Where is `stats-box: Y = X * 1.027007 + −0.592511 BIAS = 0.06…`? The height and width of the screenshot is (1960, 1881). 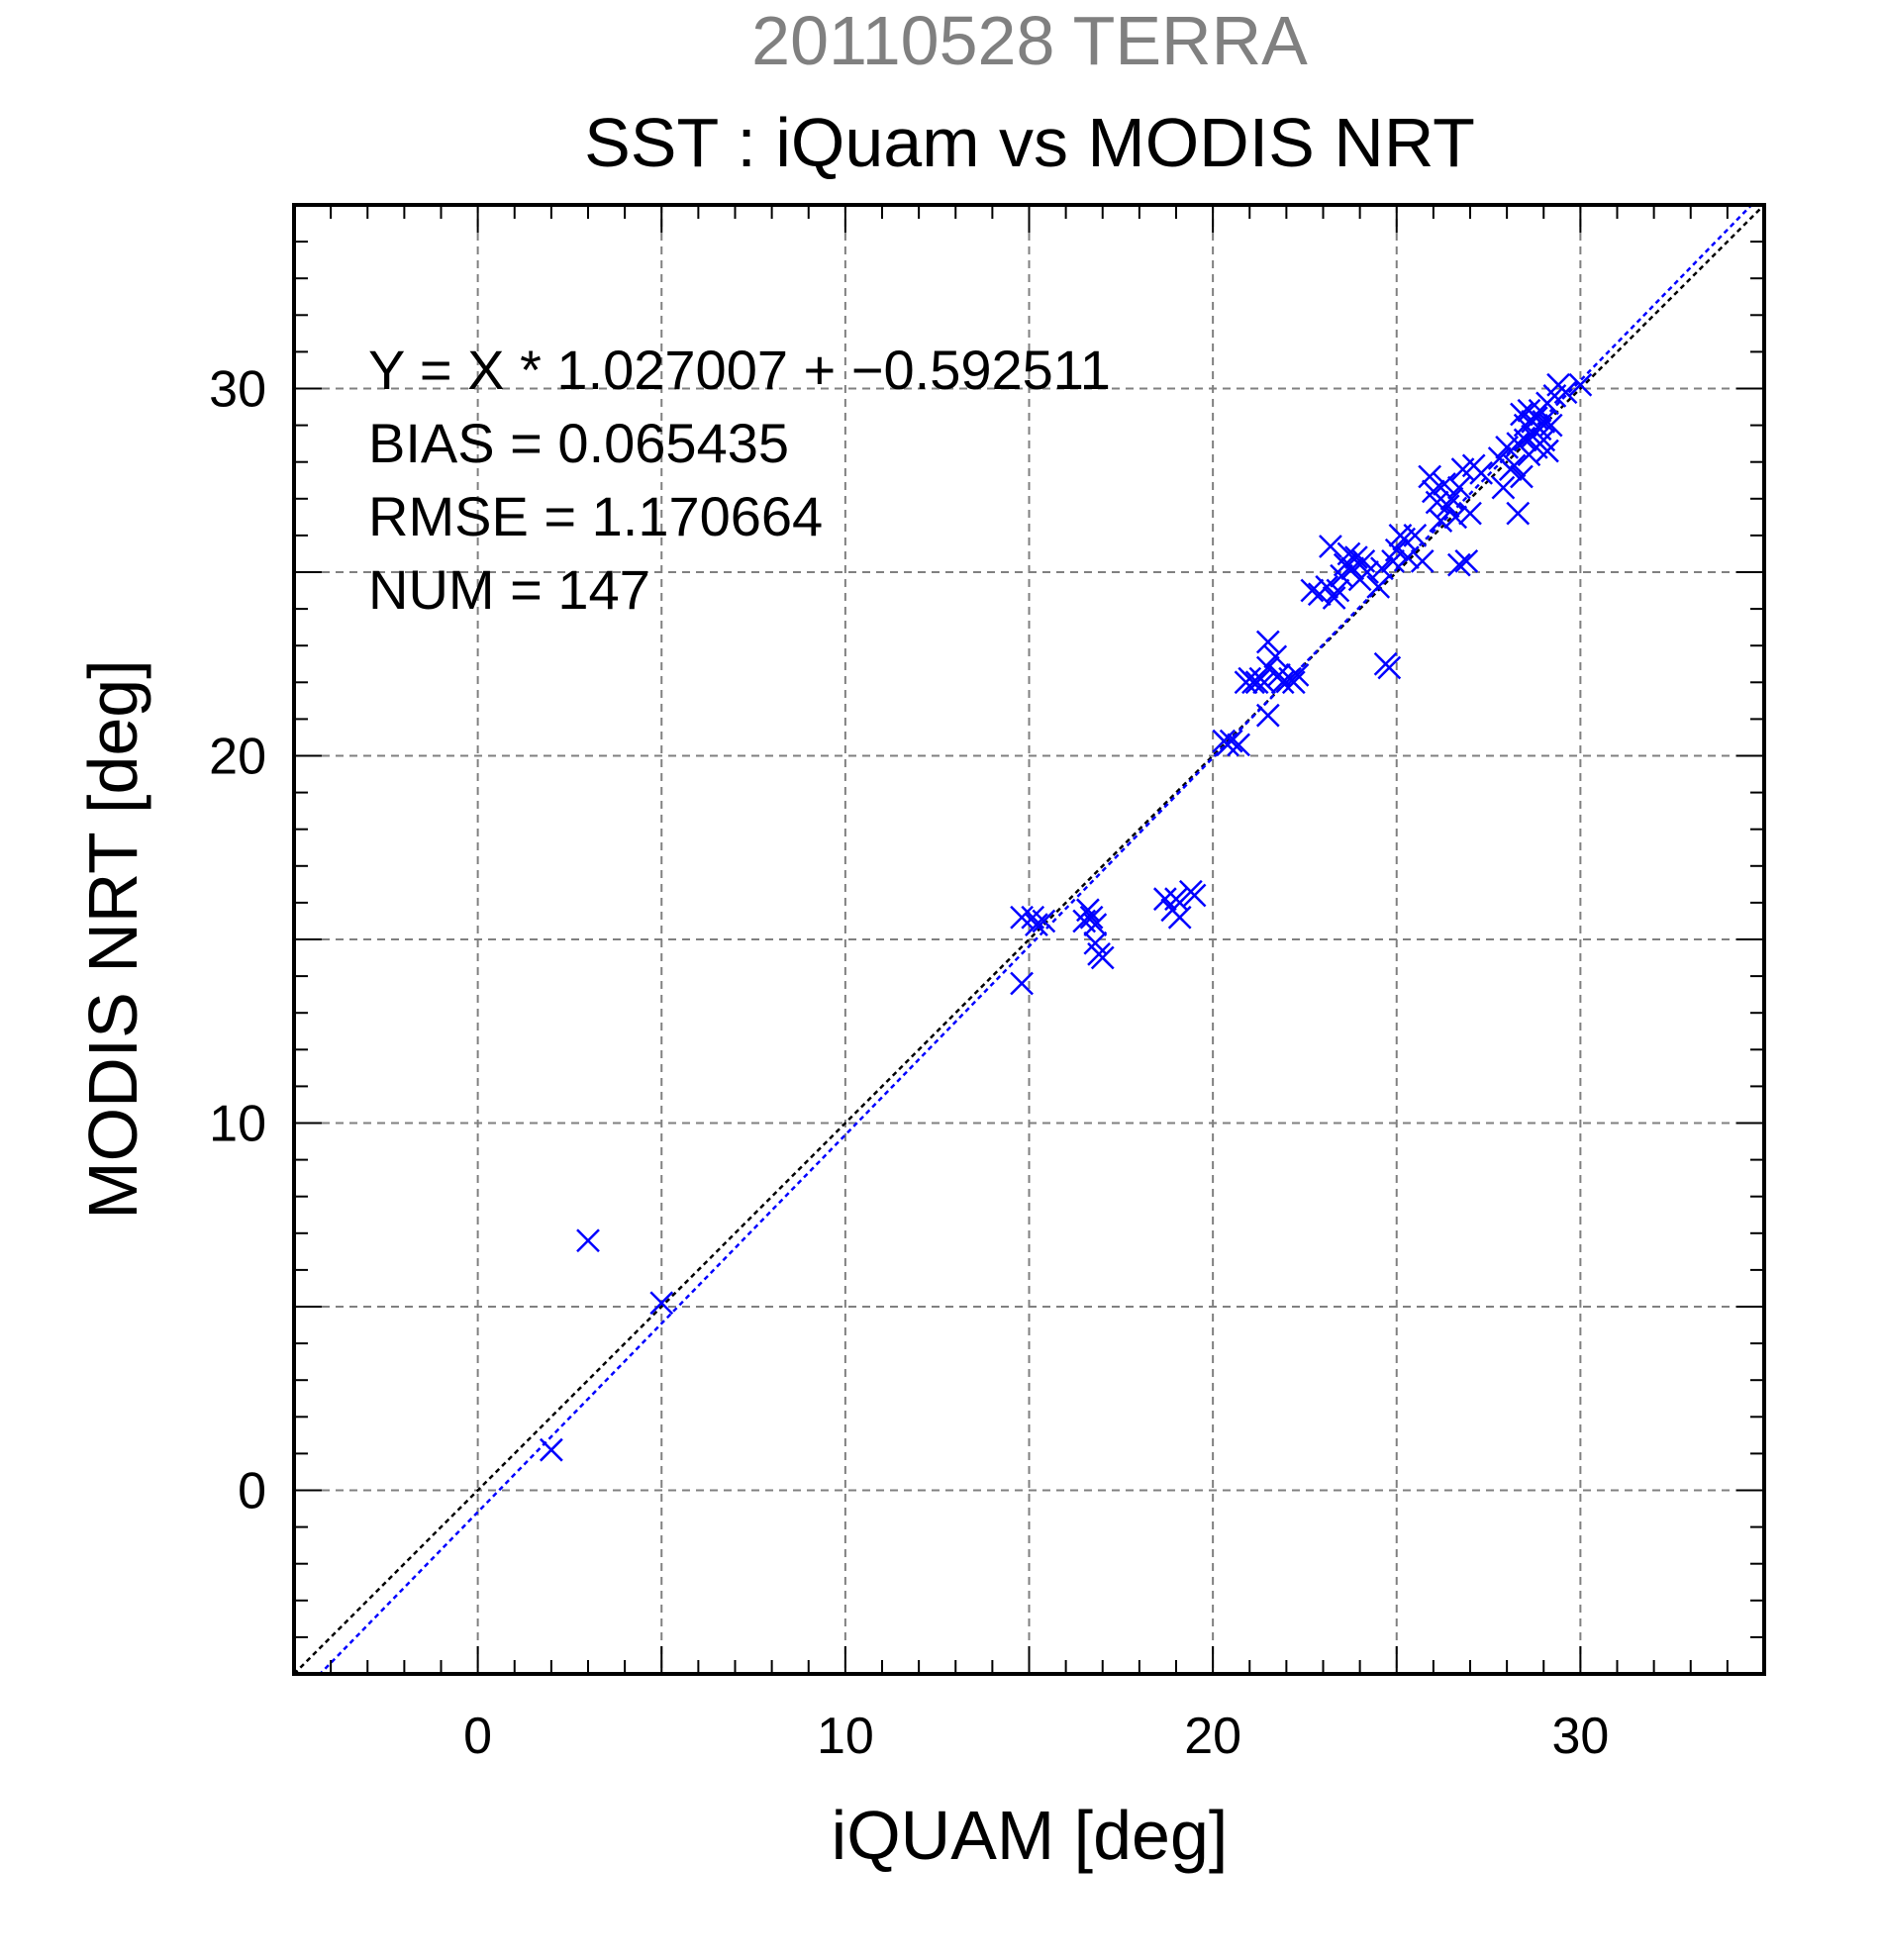 stats-box: Y = X * 1.027007 + −0.592511 BIAS = 0.06… is located at coordinates (739, 480).